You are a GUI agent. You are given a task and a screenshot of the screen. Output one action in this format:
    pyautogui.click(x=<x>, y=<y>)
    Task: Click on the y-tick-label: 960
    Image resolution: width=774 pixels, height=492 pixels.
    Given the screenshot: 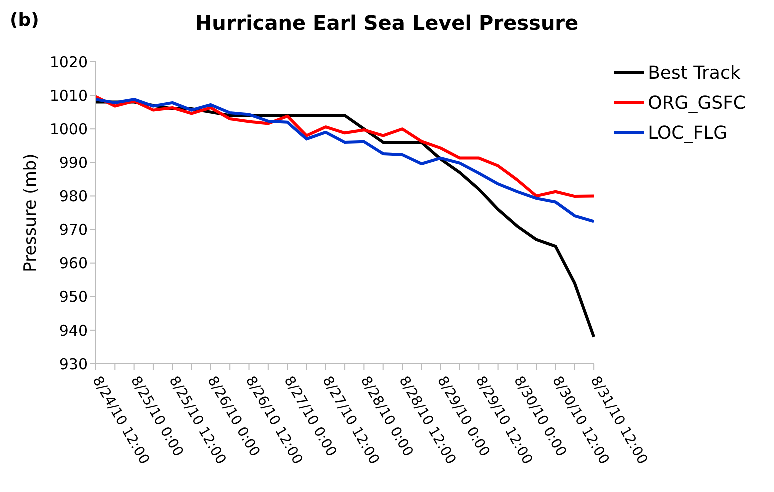 What is the action you would take?
    pyautogui.click(x=73, y=263)
    